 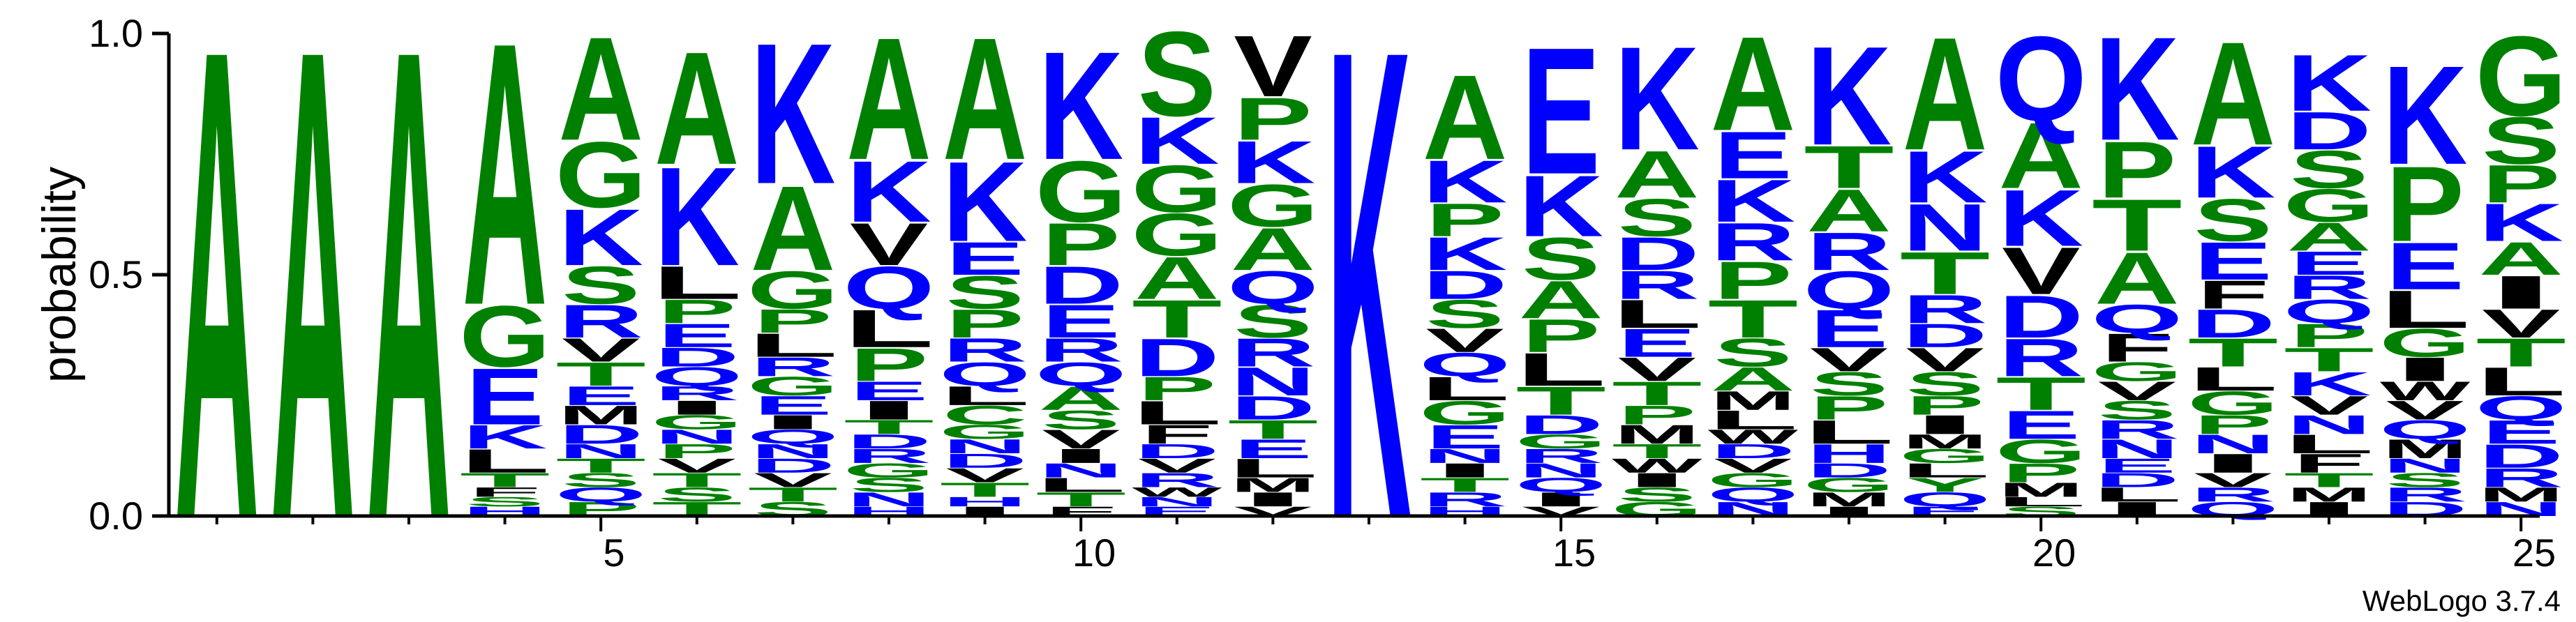 What do you see at coordinates (1944, 485) in the screenshot?
I see `logo-letter: Y` at bounding box center [1944, 485].